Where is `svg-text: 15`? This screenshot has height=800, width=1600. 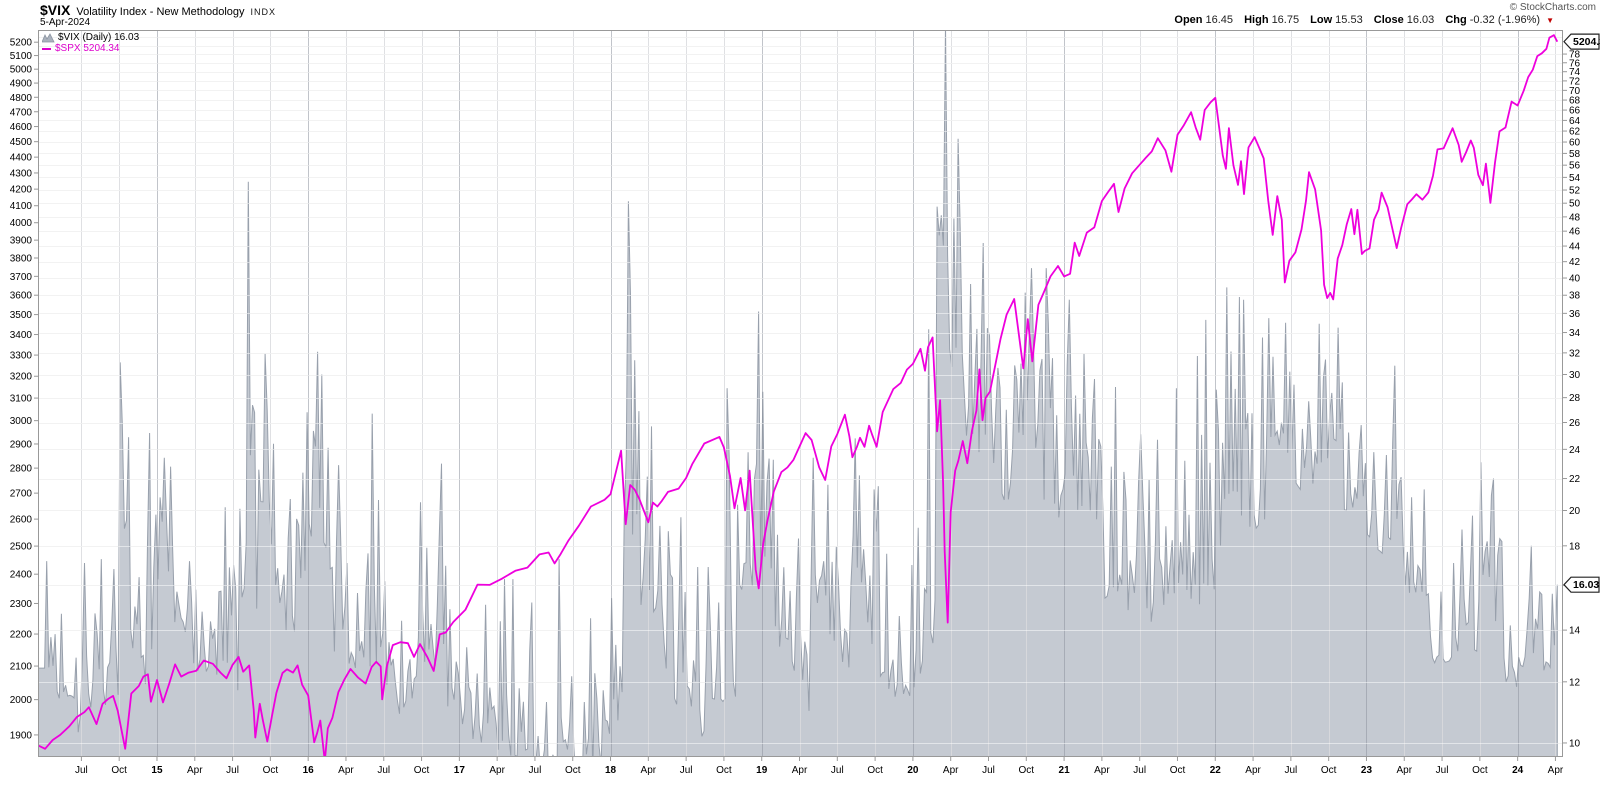
svg-text: 15 is located at coordinates (157, 770).